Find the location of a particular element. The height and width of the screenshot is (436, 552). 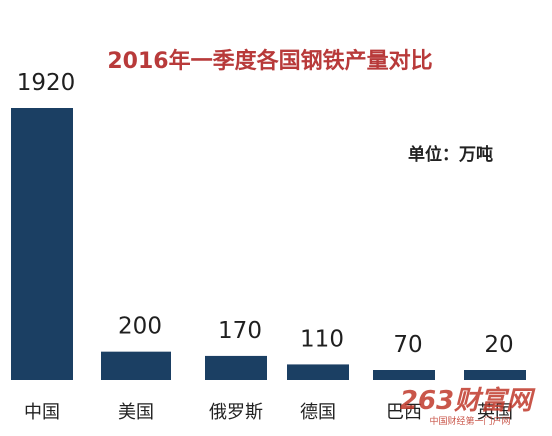

category-label-3: 德国 is located at coordinates (318, 412).